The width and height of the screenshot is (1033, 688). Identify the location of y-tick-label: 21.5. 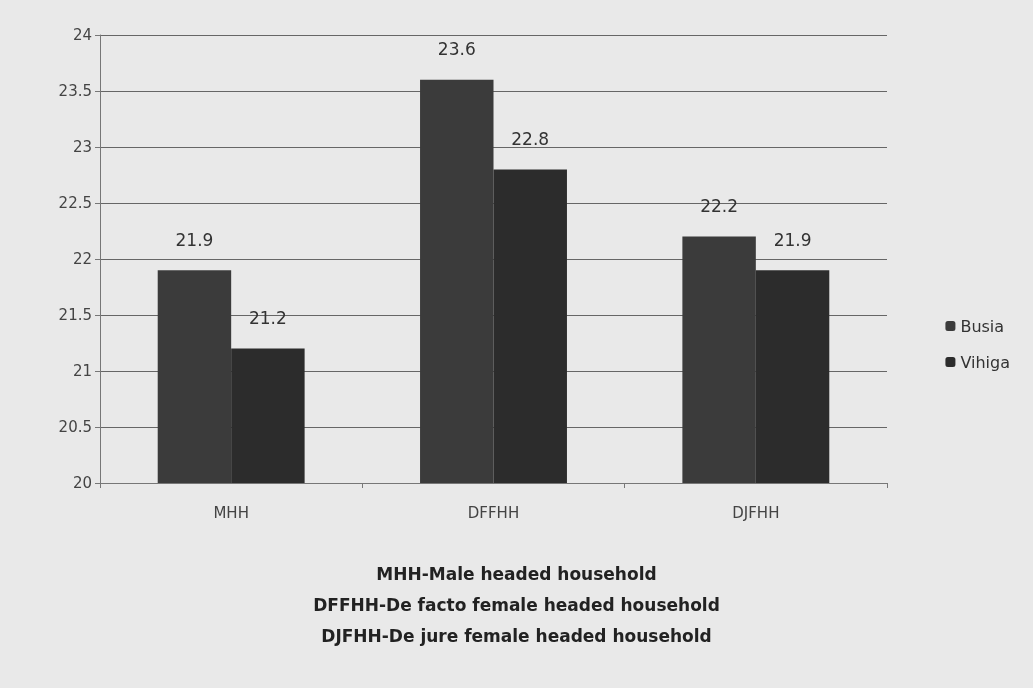
(75, 315).